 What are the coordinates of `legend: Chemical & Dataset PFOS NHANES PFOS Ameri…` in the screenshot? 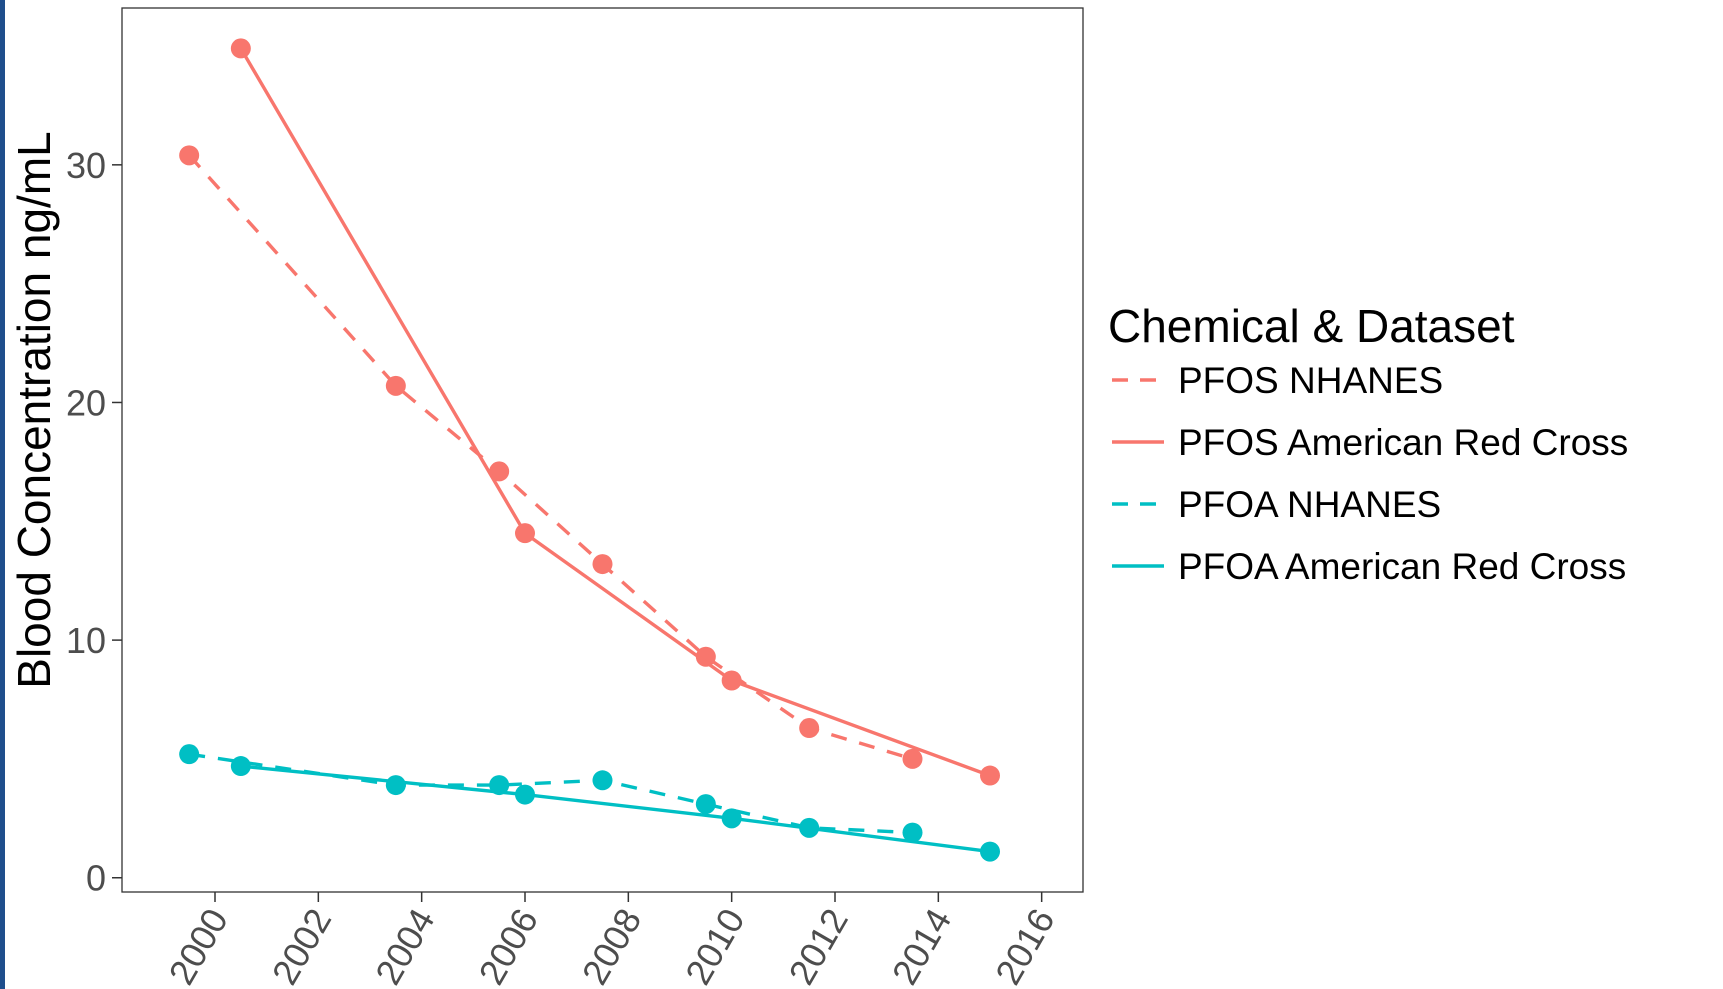 It's located at (1368, 443).